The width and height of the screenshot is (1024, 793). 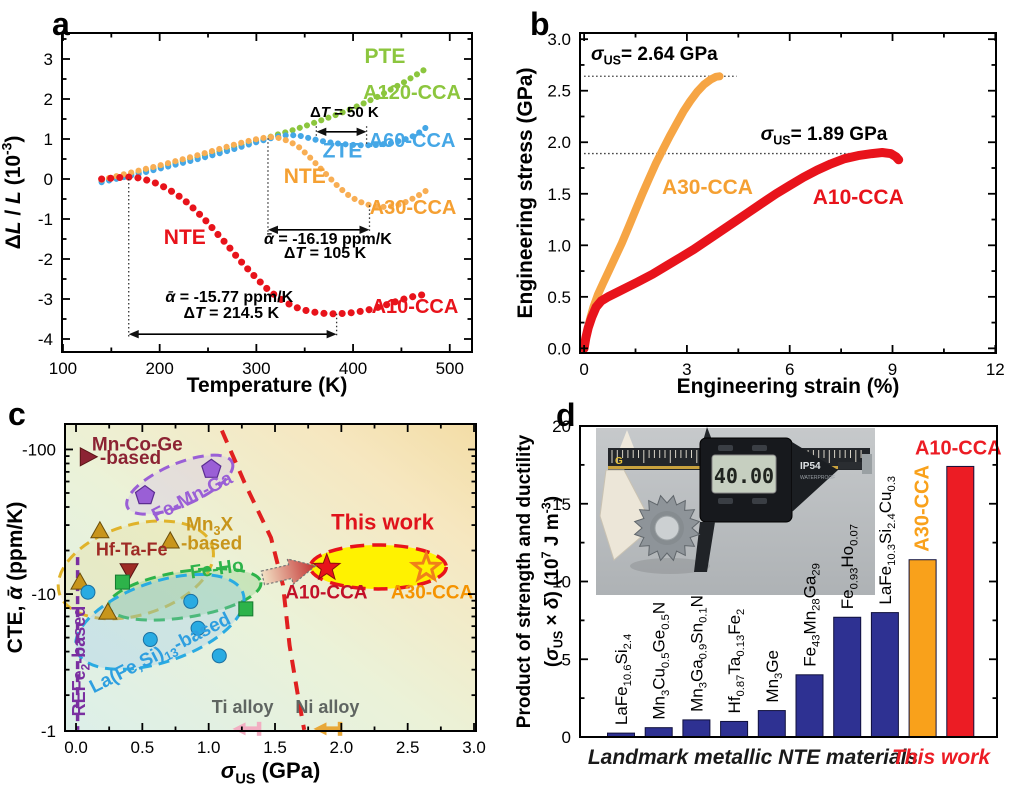 What do you see at coordinates (559, 348) in the screenshot?
I see `svg-text: 0.0` at bounding box center [559, 348].